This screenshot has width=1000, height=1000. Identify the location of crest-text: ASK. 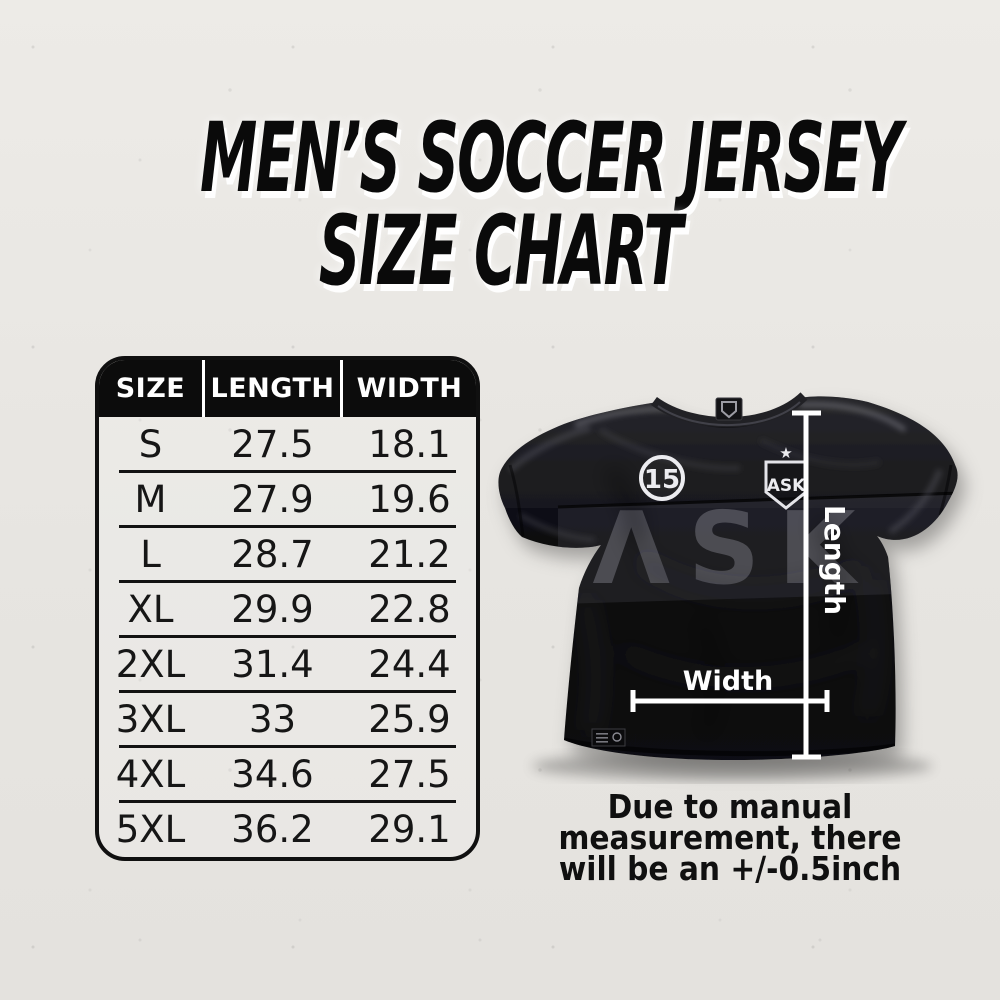
(786, 486).